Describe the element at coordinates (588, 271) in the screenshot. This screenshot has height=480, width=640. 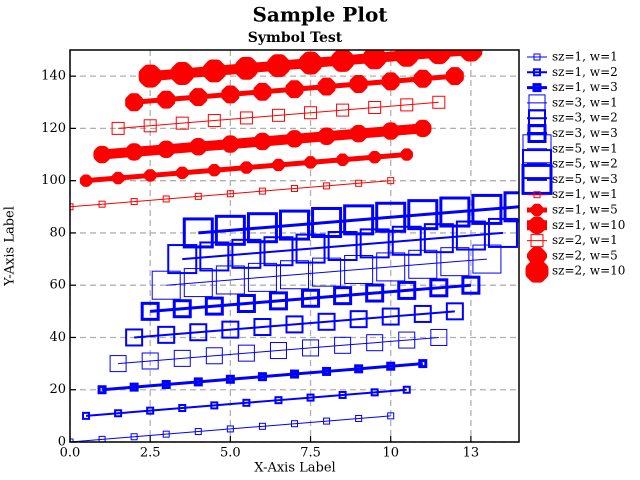
I see `legend-label: sz=2, w=10` at that location.